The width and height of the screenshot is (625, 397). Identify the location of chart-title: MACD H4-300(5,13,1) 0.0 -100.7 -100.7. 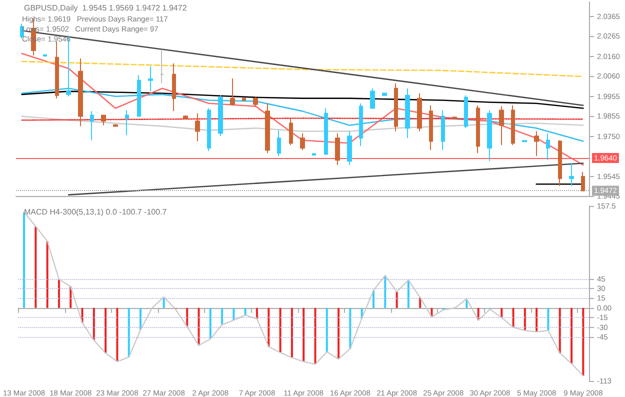
(96, 212).